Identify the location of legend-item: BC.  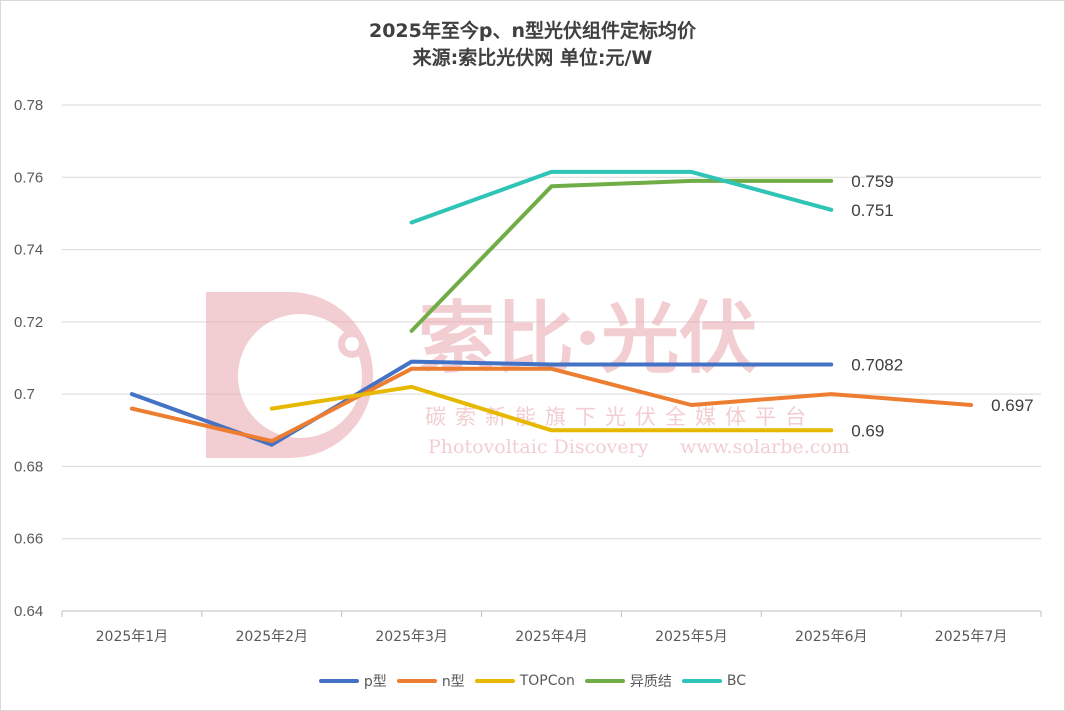
(714, 681).